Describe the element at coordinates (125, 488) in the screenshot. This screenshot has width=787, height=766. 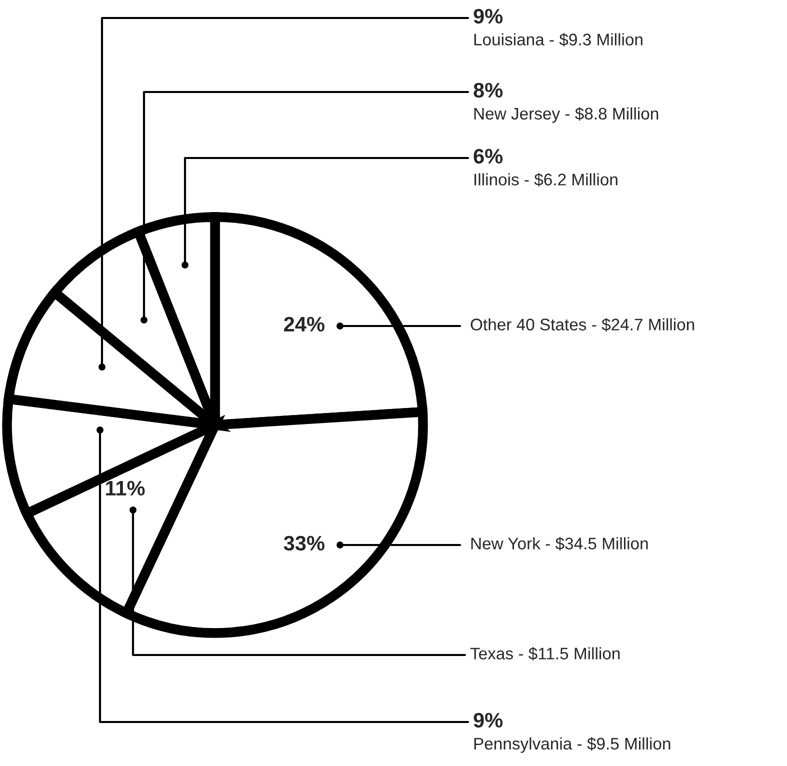
I see `data-label: 11%` at that location.